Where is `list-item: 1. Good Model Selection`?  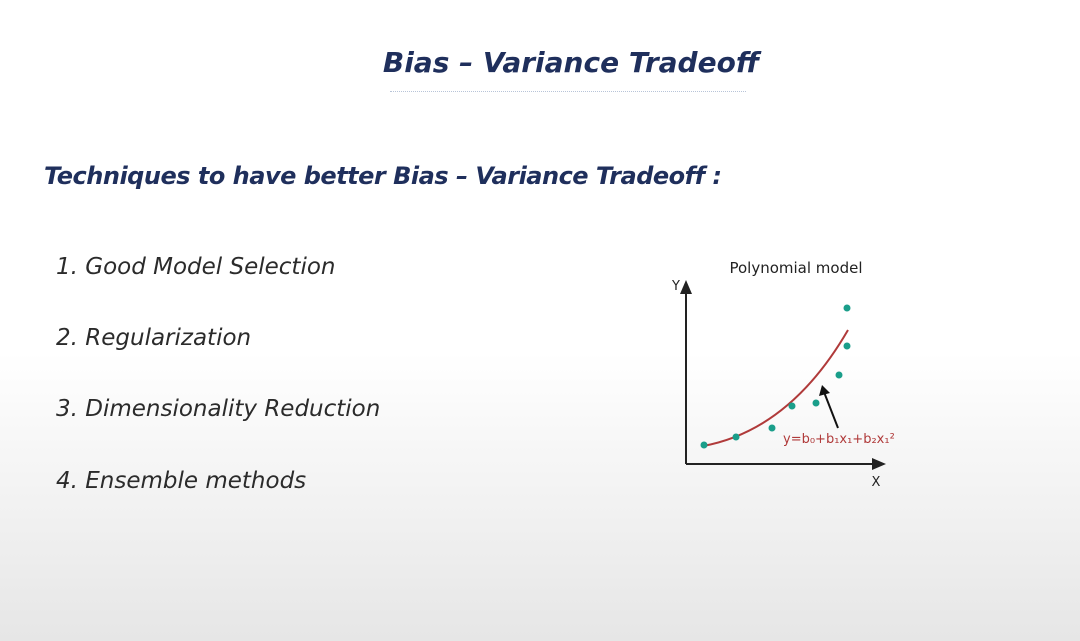 list-item: 1. Good Model Selection is located at coordinates (196, 267).